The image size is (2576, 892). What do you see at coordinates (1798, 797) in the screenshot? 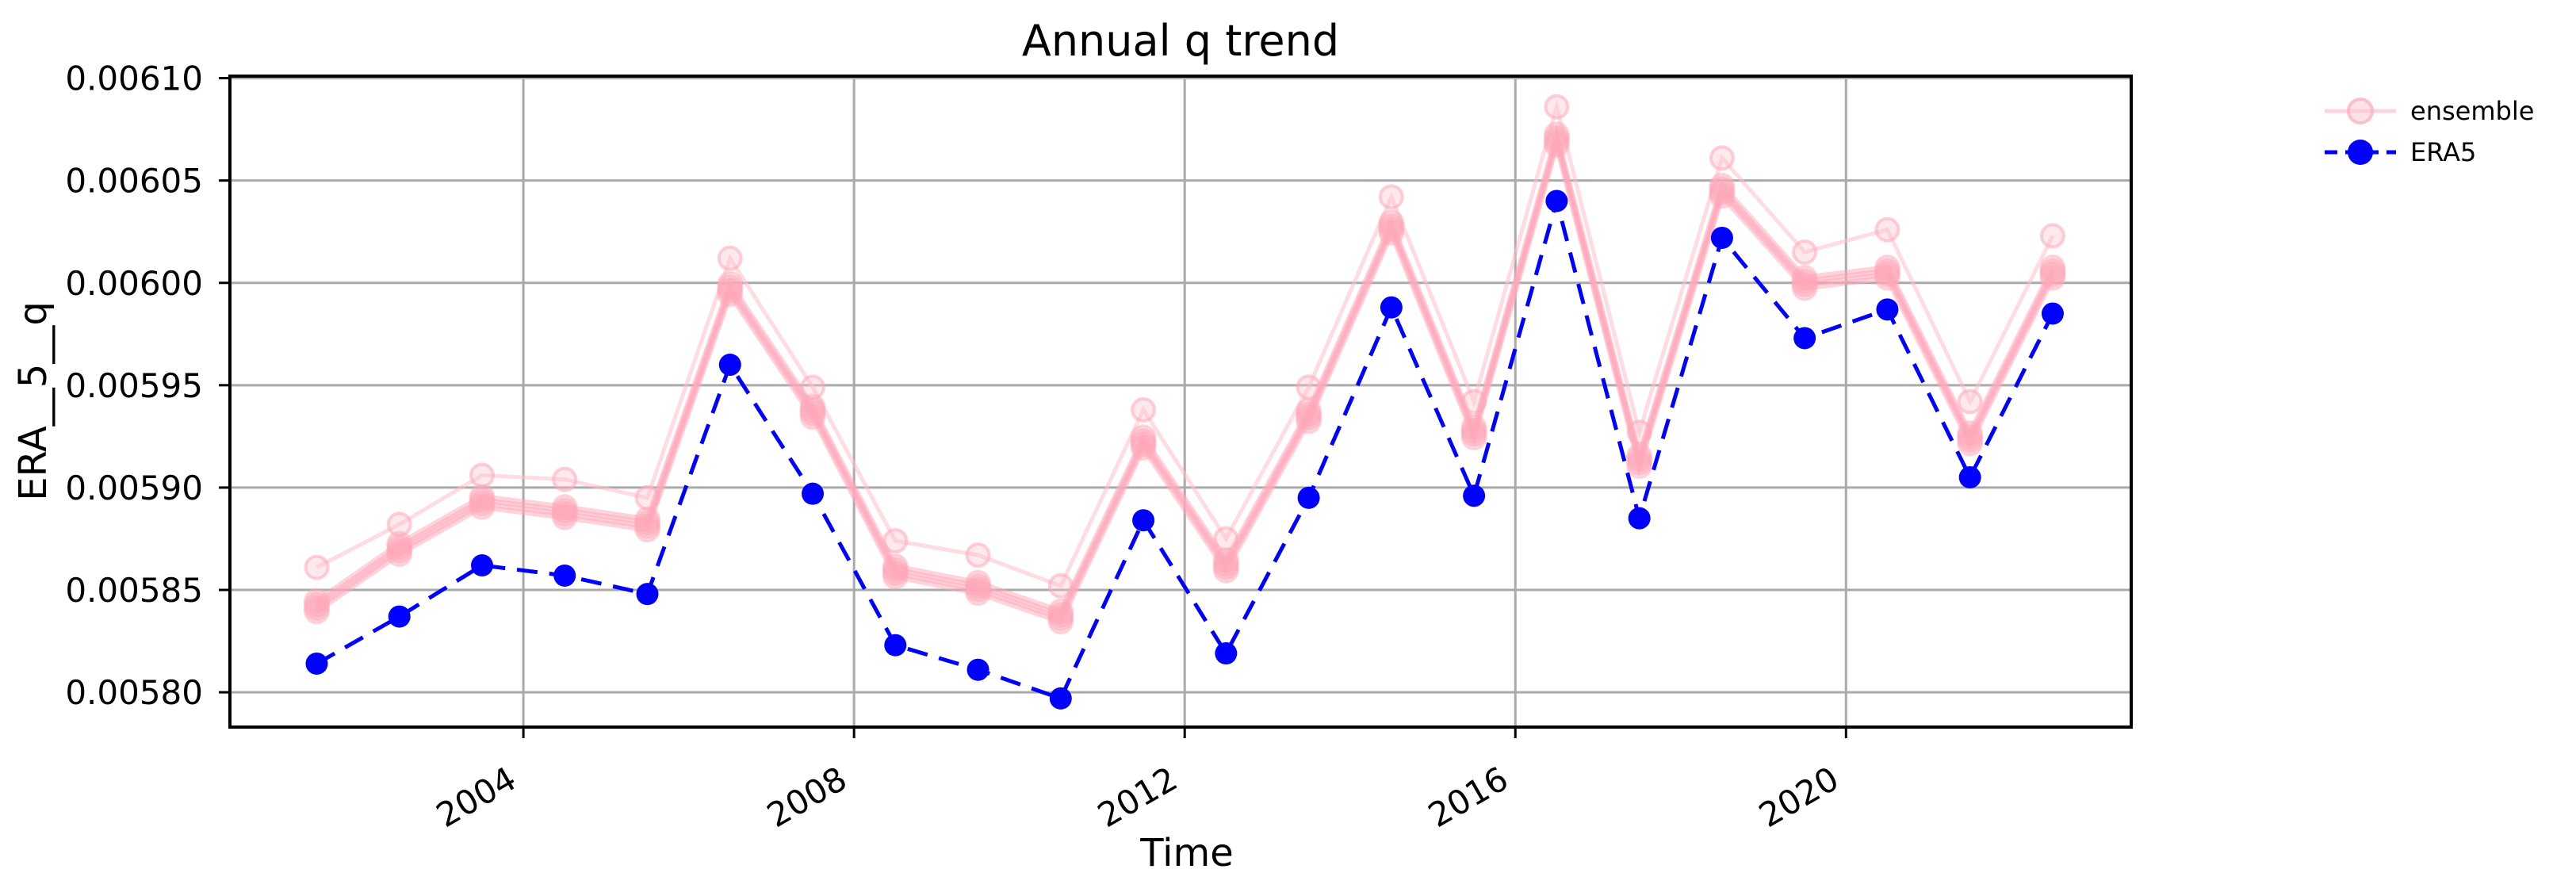
I see `x-tick-label-2020: 2020` at bounding box center [1798, 797].